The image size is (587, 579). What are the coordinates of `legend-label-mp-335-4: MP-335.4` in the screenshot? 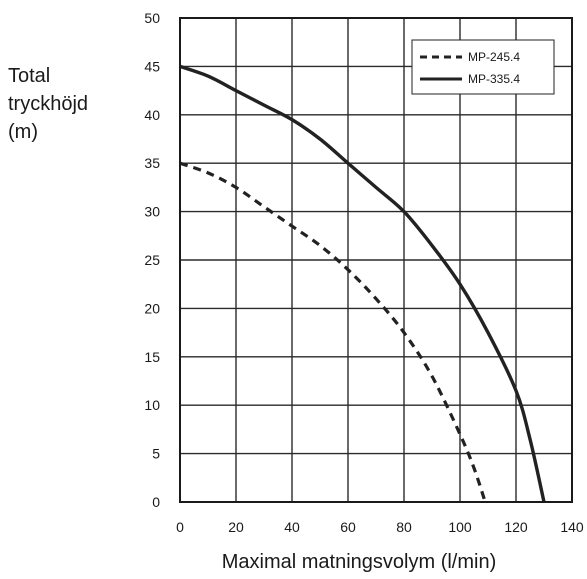 It's located at (494, 79).